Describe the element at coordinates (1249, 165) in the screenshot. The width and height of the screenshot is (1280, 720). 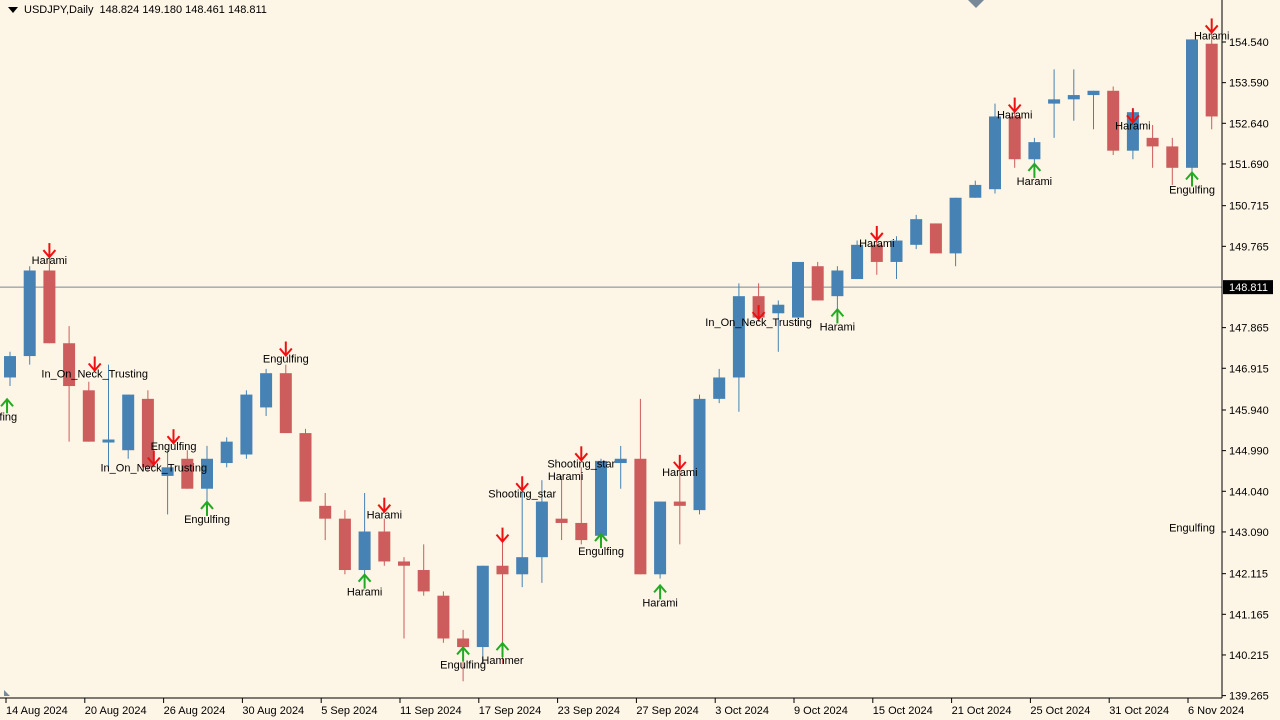
I see `price-tick-label: 151.690` at that location.